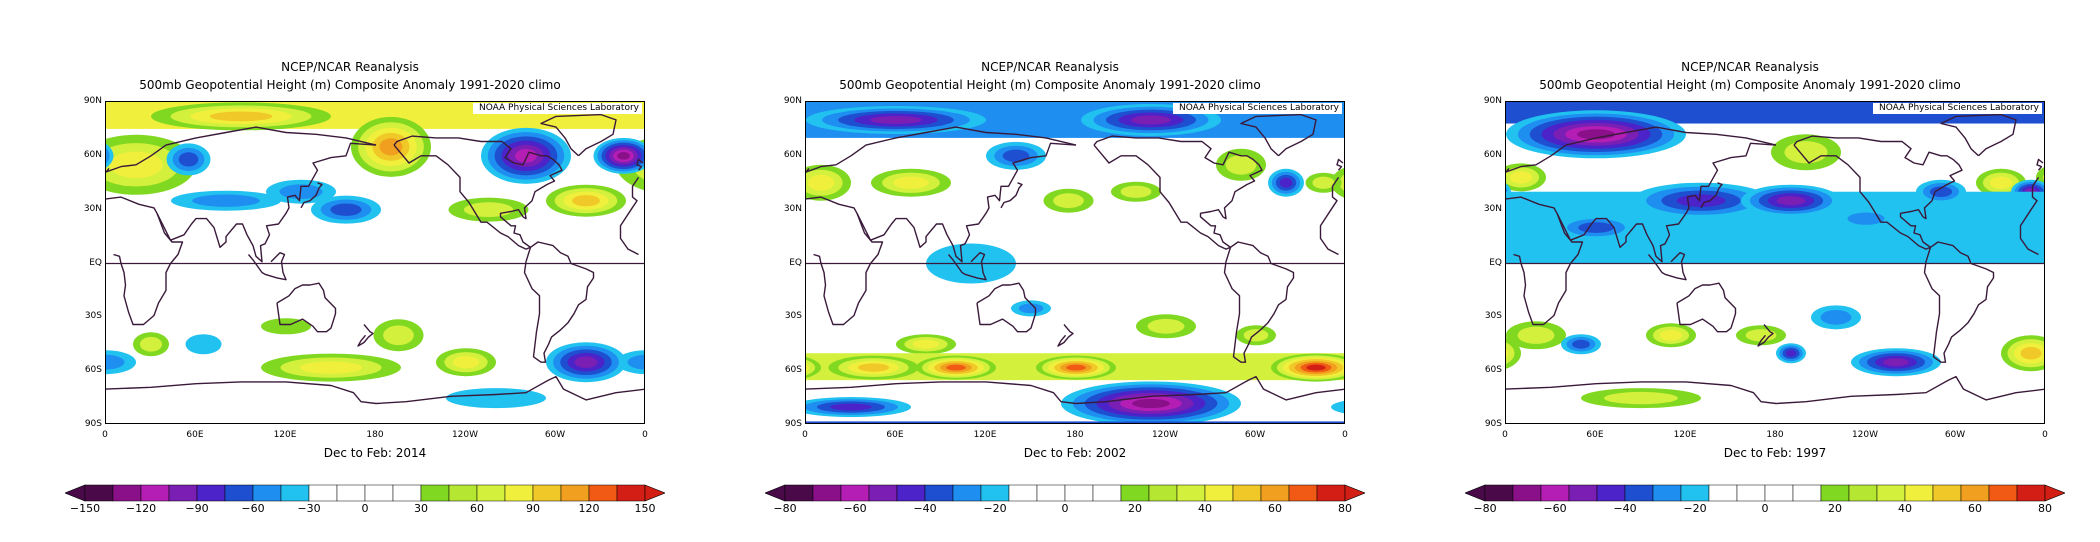  Describe the element at coordinates (586, 362) in the screenshot. I see `south-atl-low` at that location.